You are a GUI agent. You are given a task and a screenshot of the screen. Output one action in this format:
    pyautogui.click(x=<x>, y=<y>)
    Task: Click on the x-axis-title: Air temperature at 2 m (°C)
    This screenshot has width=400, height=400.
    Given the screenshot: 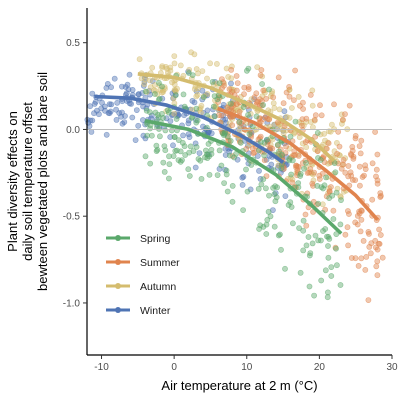 What is the action you would take?
    pyautogui.click(x=239, y=385)
    